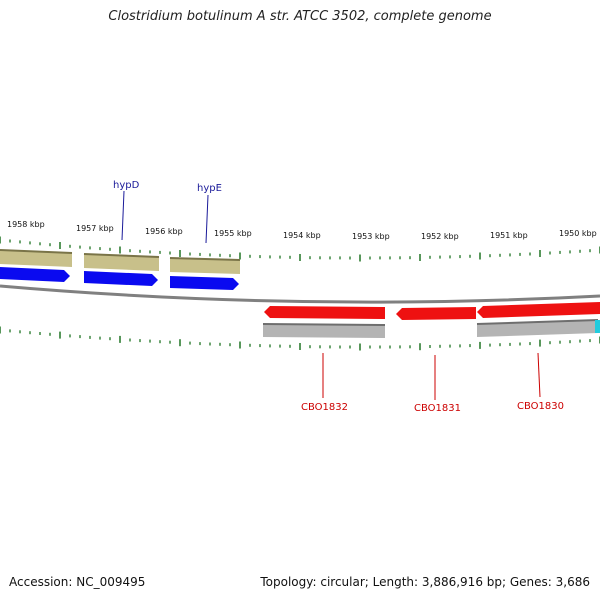  What do you see at coordinates (440, 236) in the screenshot?
I see `scale-label: 1952 kbp` at bounding box center [440, 236].